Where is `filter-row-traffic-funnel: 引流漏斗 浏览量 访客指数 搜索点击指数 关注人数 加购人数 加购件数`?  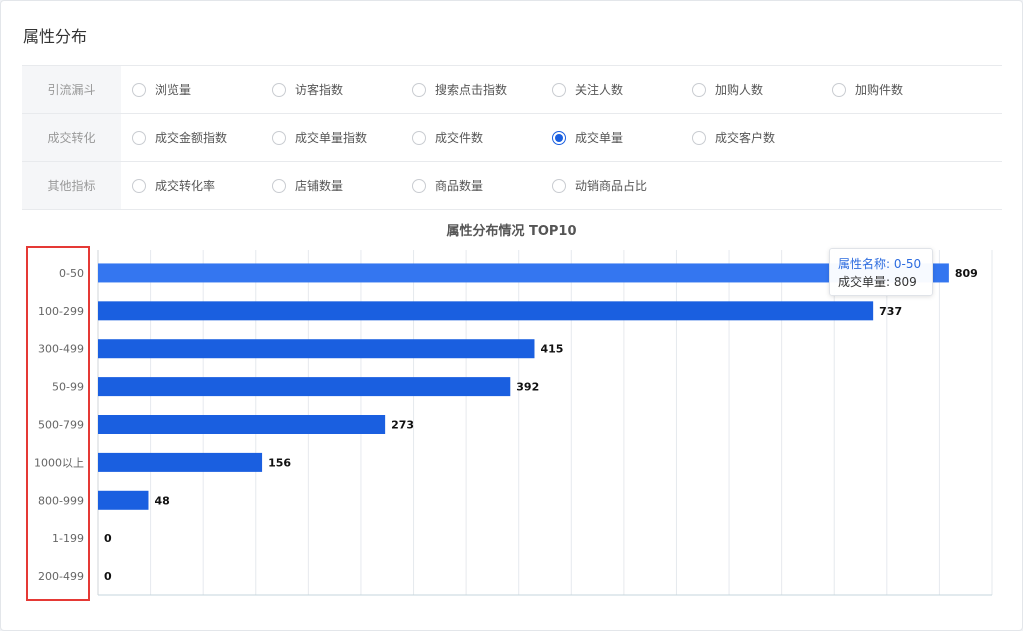 filter-row-traffic-funnel: 引流漏斗 浏览量 访客指数 搜索点击指数 关注人数 加购人数 加购件数 is located at coordinates (512, 90).